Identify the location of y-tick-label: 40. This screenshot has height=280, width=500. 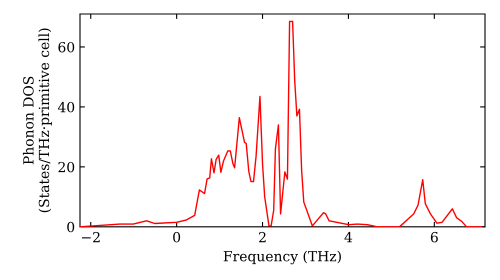
(66, 107).